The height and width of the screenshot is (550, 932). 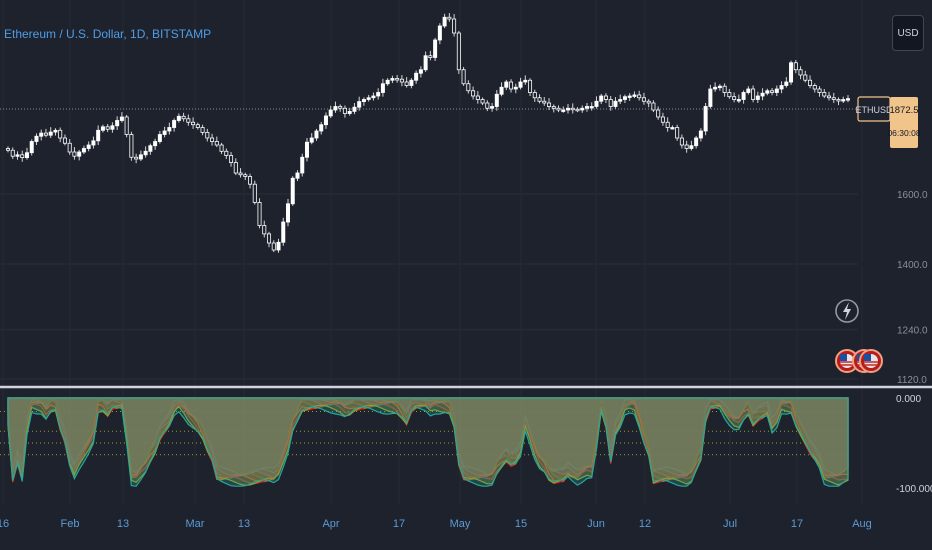 What do you see at coordinates (596, 524) in the screenshot?
I see `time-tick-label: Jun` at bounding box center [596, 524].